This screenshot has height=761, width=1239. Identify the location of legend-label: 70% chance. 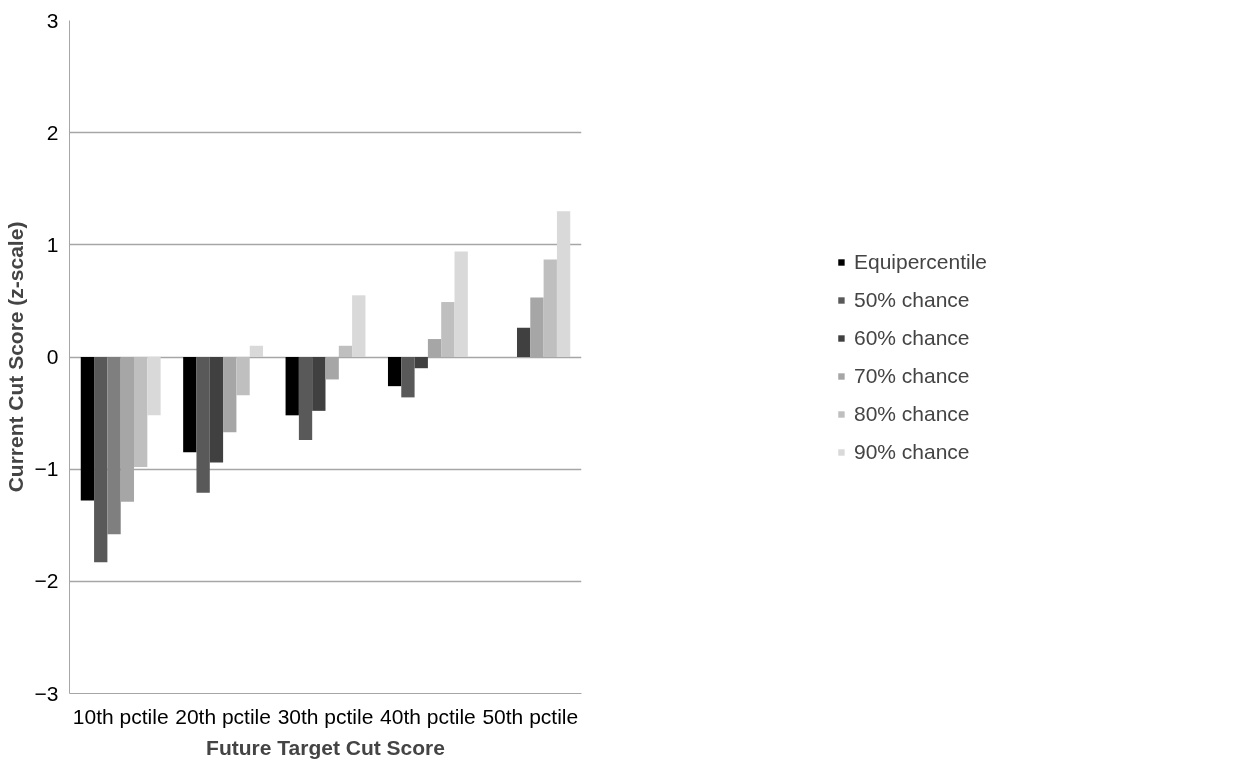
(911, 375).